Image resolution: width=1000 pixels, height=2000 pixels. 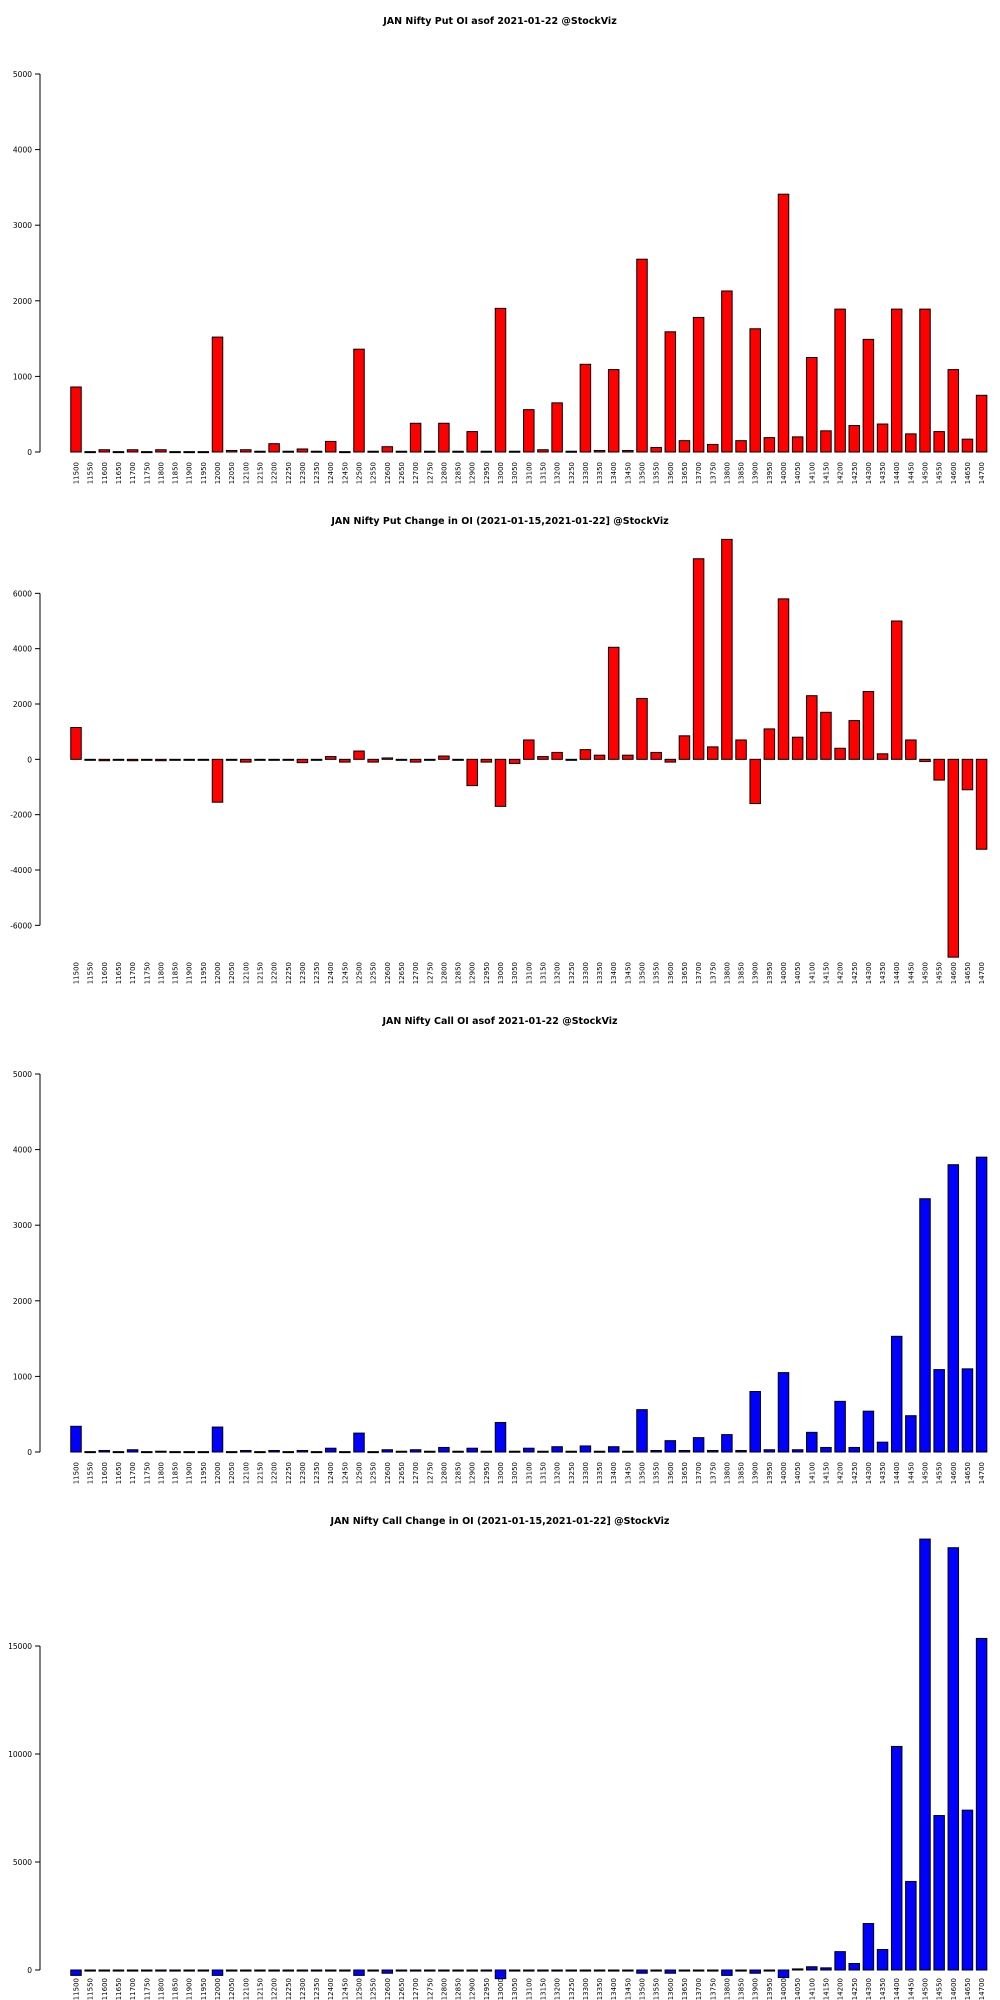 I want to click on x-tick-label: 14300, so click(x=869, y=473).